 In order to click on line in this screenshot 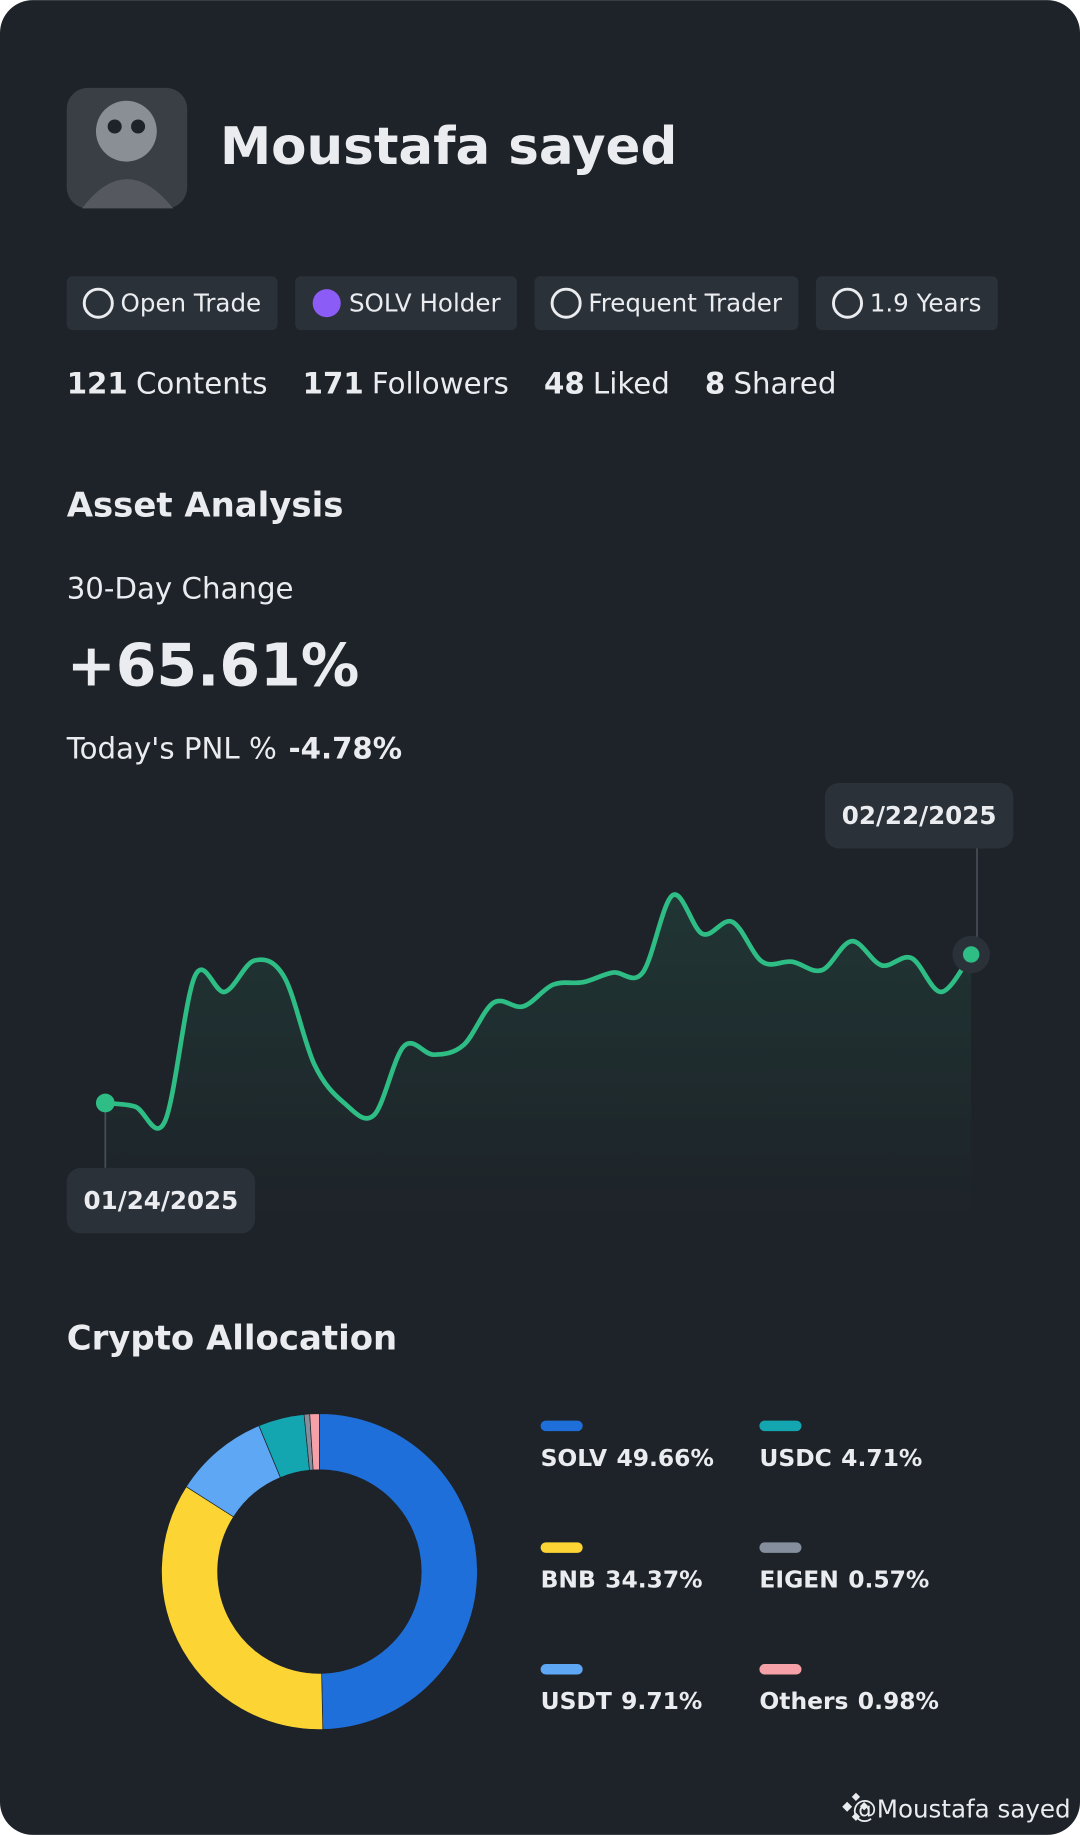, I will do `click(539, 1011)`.